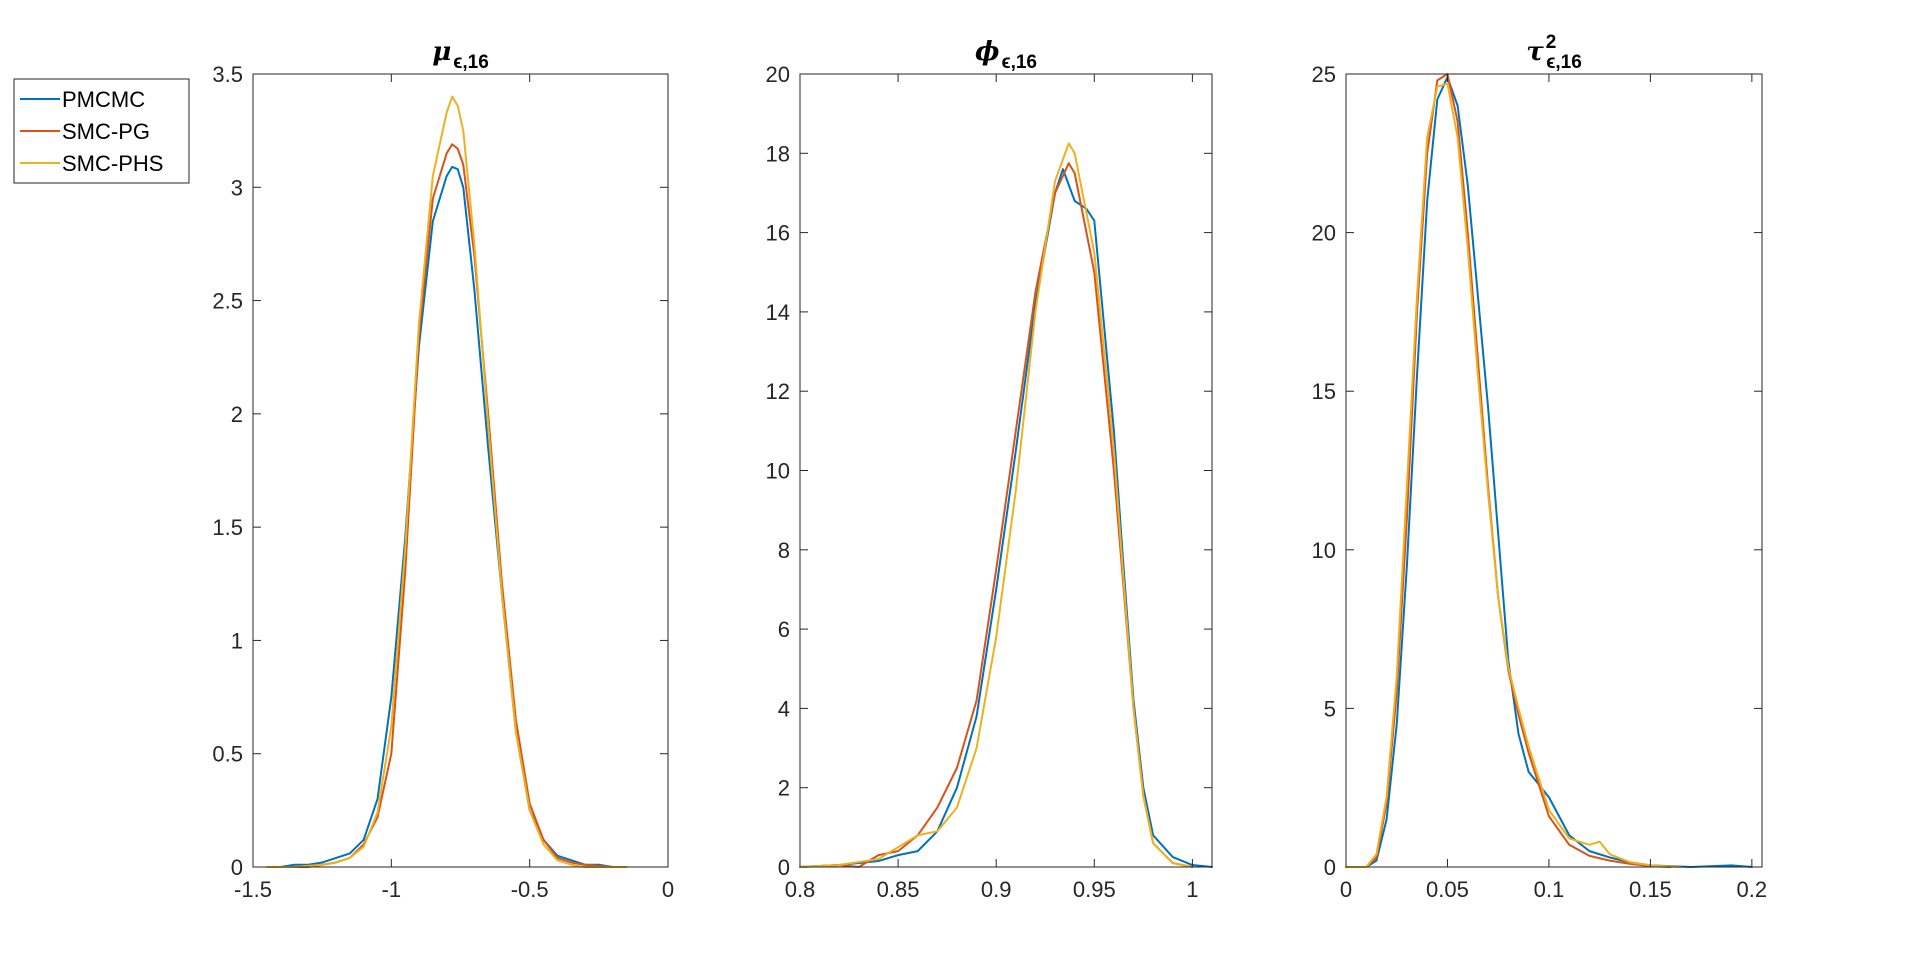 This screenshot has height=963, width=1920. I want to click on y-tick-label: 2.5, so click(227, 301).